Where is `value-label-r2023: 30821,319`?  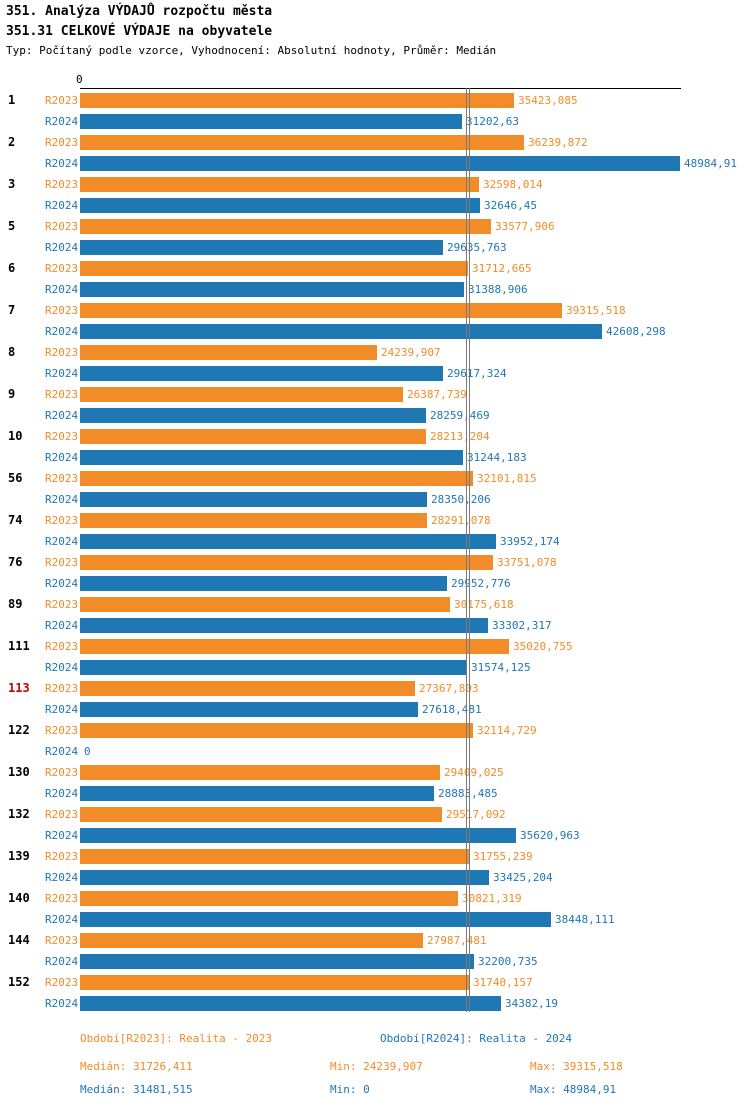 value-label-r2023: 30821,319 is located at coordinates (492, 898).